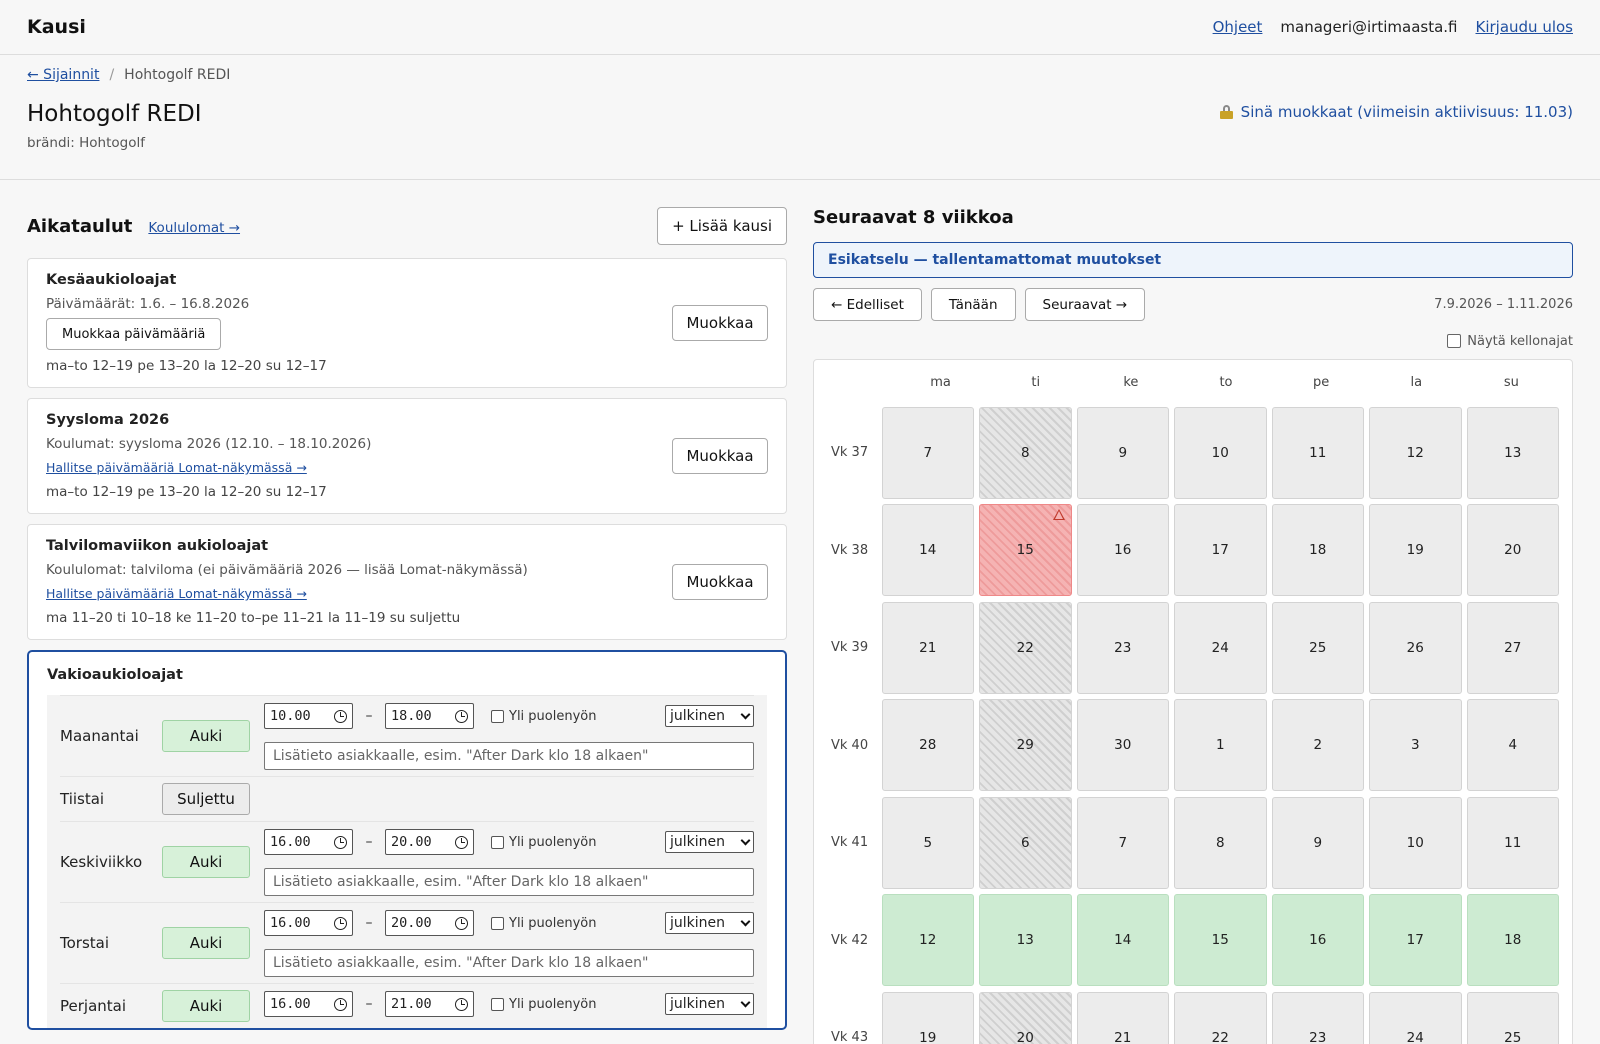 Image resolution: width=1600 pixels, height=1044 pixels. What do you see at coordinates (1317, 745) in the screenshot?
I see `calendar-day: 2` at bounding box center [1317, 745].